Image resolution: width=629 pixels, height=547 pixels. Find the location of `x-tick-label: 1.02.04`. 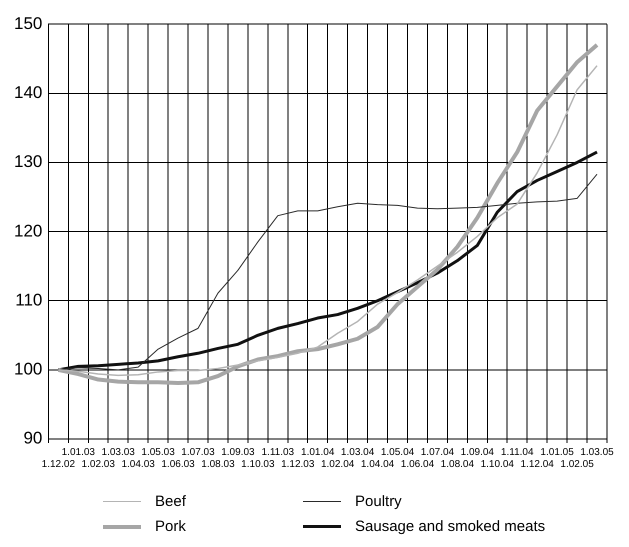

x-tick-label: 1.02.04 is located at coordinates (337, 464).